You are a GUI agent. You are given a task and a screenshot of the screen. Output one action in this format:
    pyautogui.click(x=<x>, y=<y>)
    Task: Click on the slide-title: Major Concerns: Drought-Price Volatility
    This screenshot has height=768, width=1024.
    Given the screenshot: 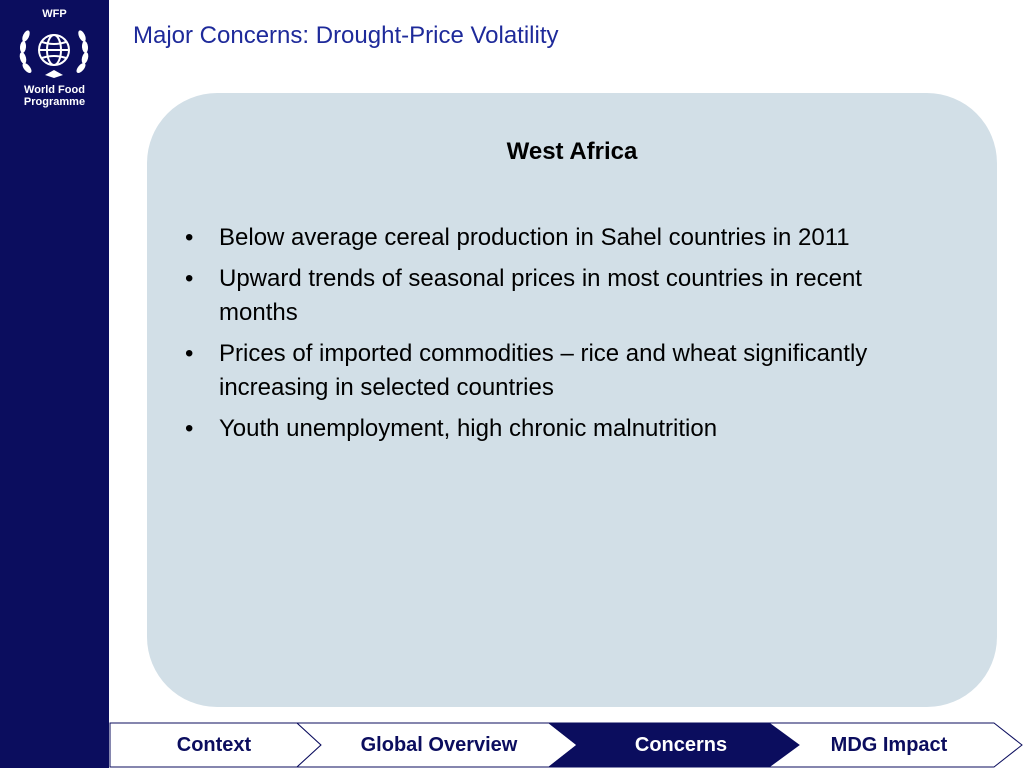 What is the action you would take?
    pyautogui.click(x=346, y=35)
    